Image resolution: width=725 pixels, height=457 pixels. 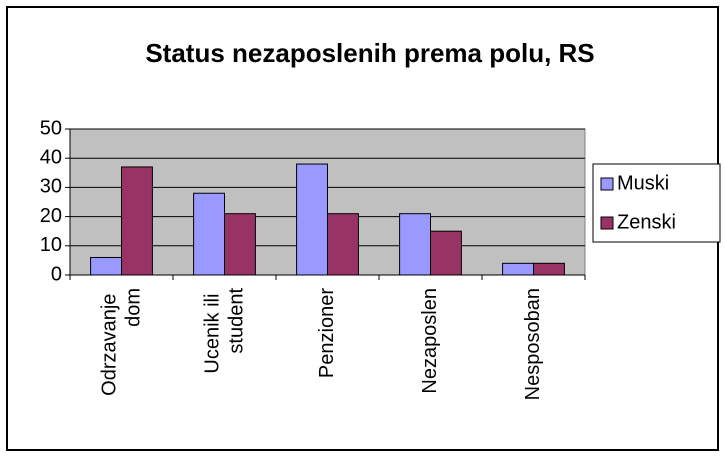 I want to click on y-tick-label: 30, so click(x=51, y=187).